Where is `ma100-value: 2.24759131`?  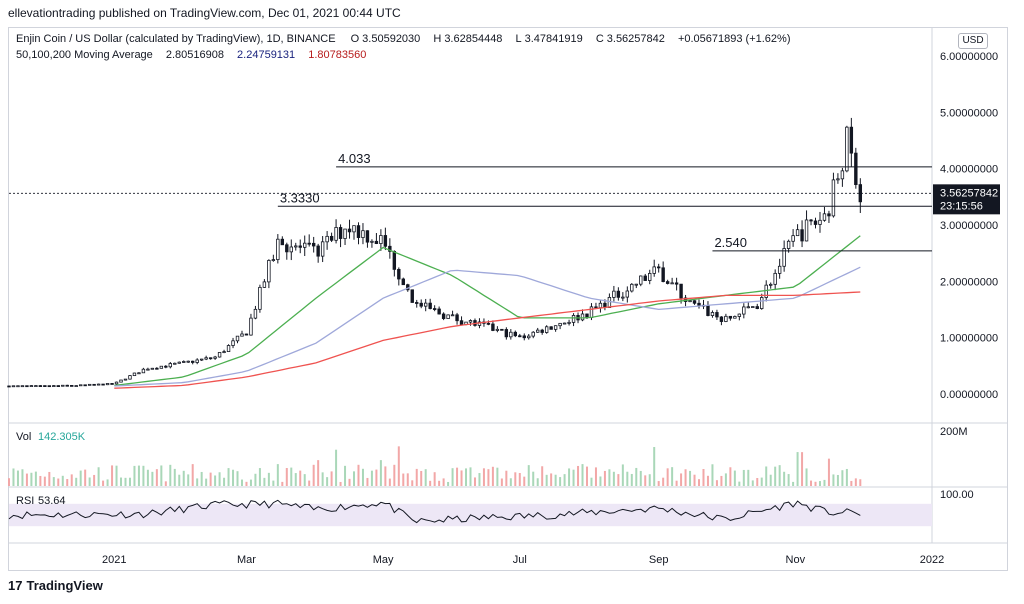
ma100-value: 2.24759131 is located at coordinates (266, 55).